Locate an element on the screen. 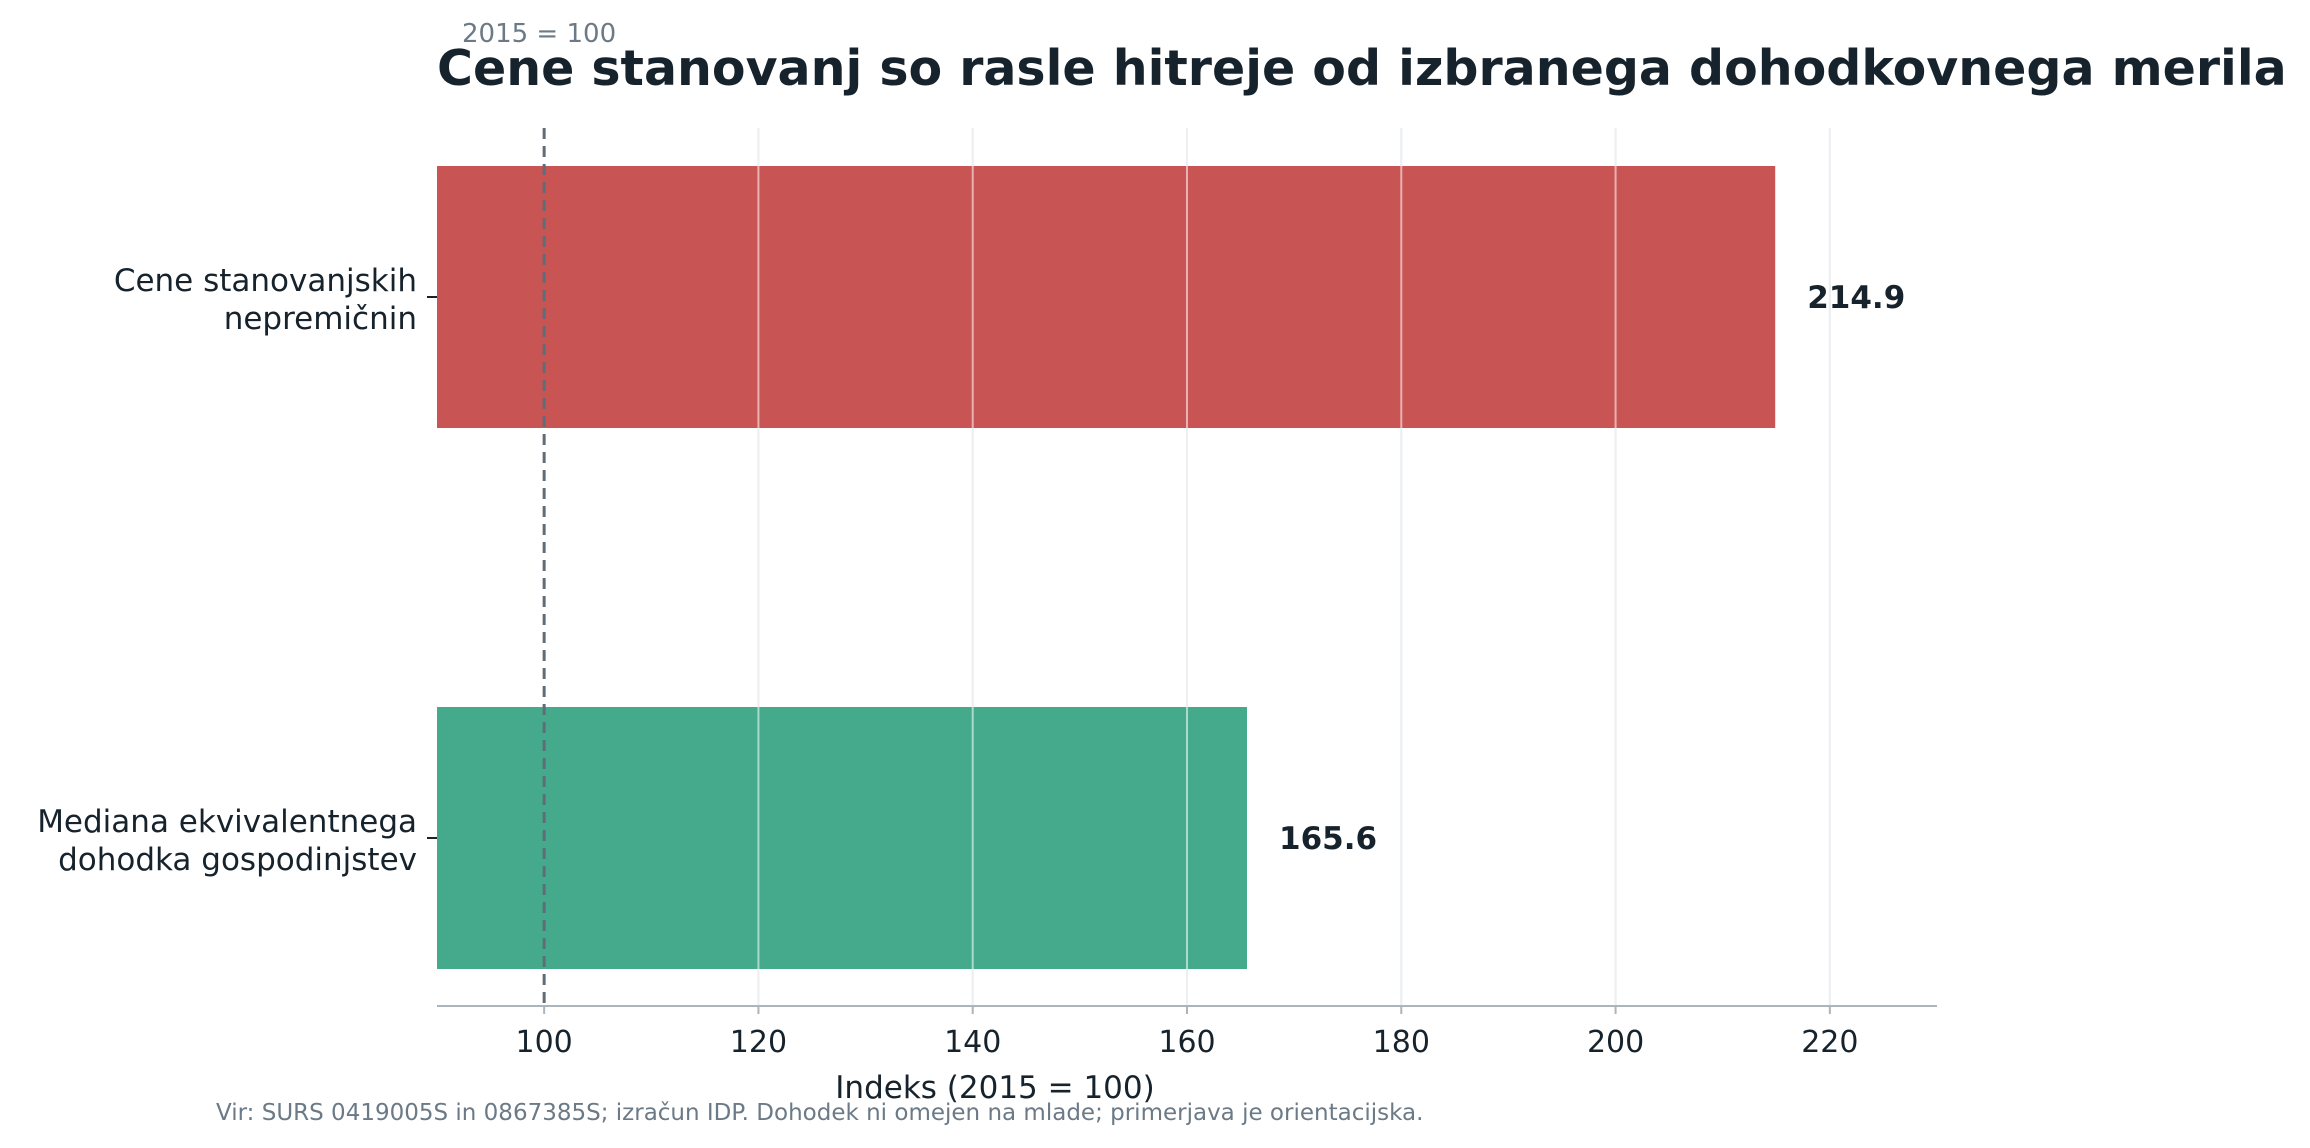 Image resolution: width=2310 pixels, height=1148 pixels. x-tick-label: 100 is located at coordinates (544, 1042).